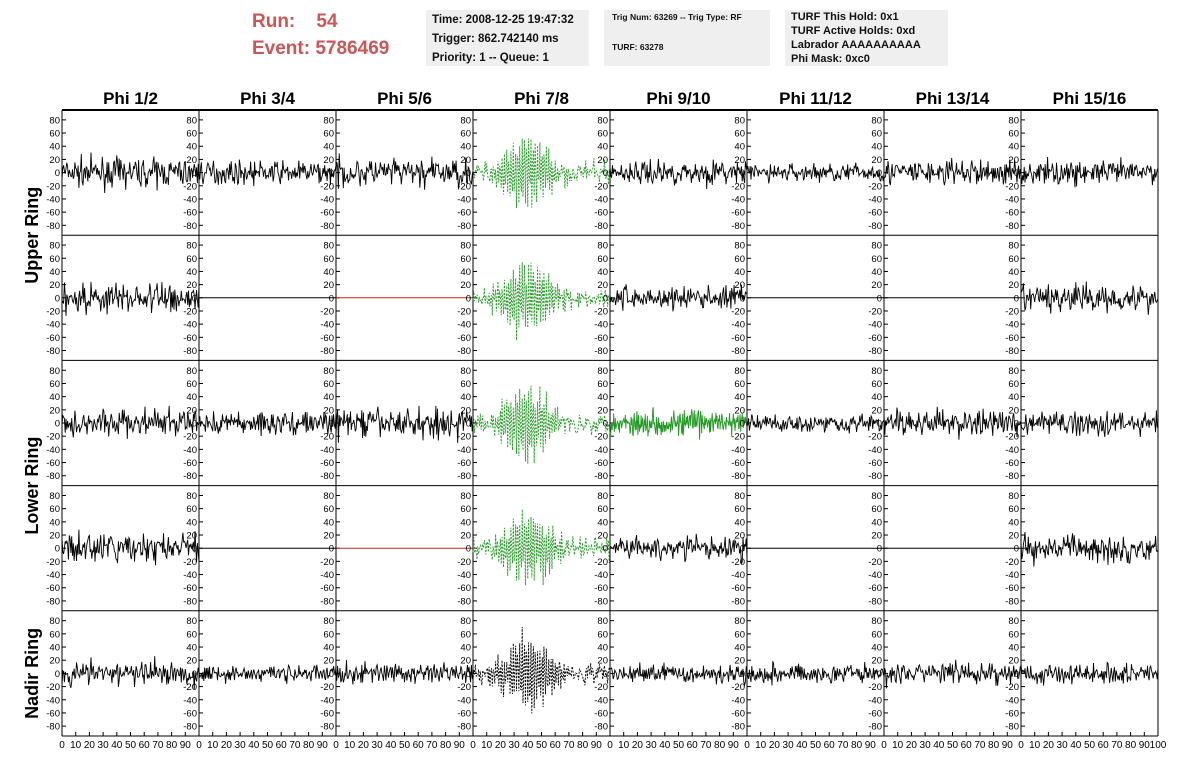 The image size is (1196, 772). Describe the element at coordinates (830, 59) in the screenshot. I see `phi-mask-line: Phi Mask: 0xc0` at that location.